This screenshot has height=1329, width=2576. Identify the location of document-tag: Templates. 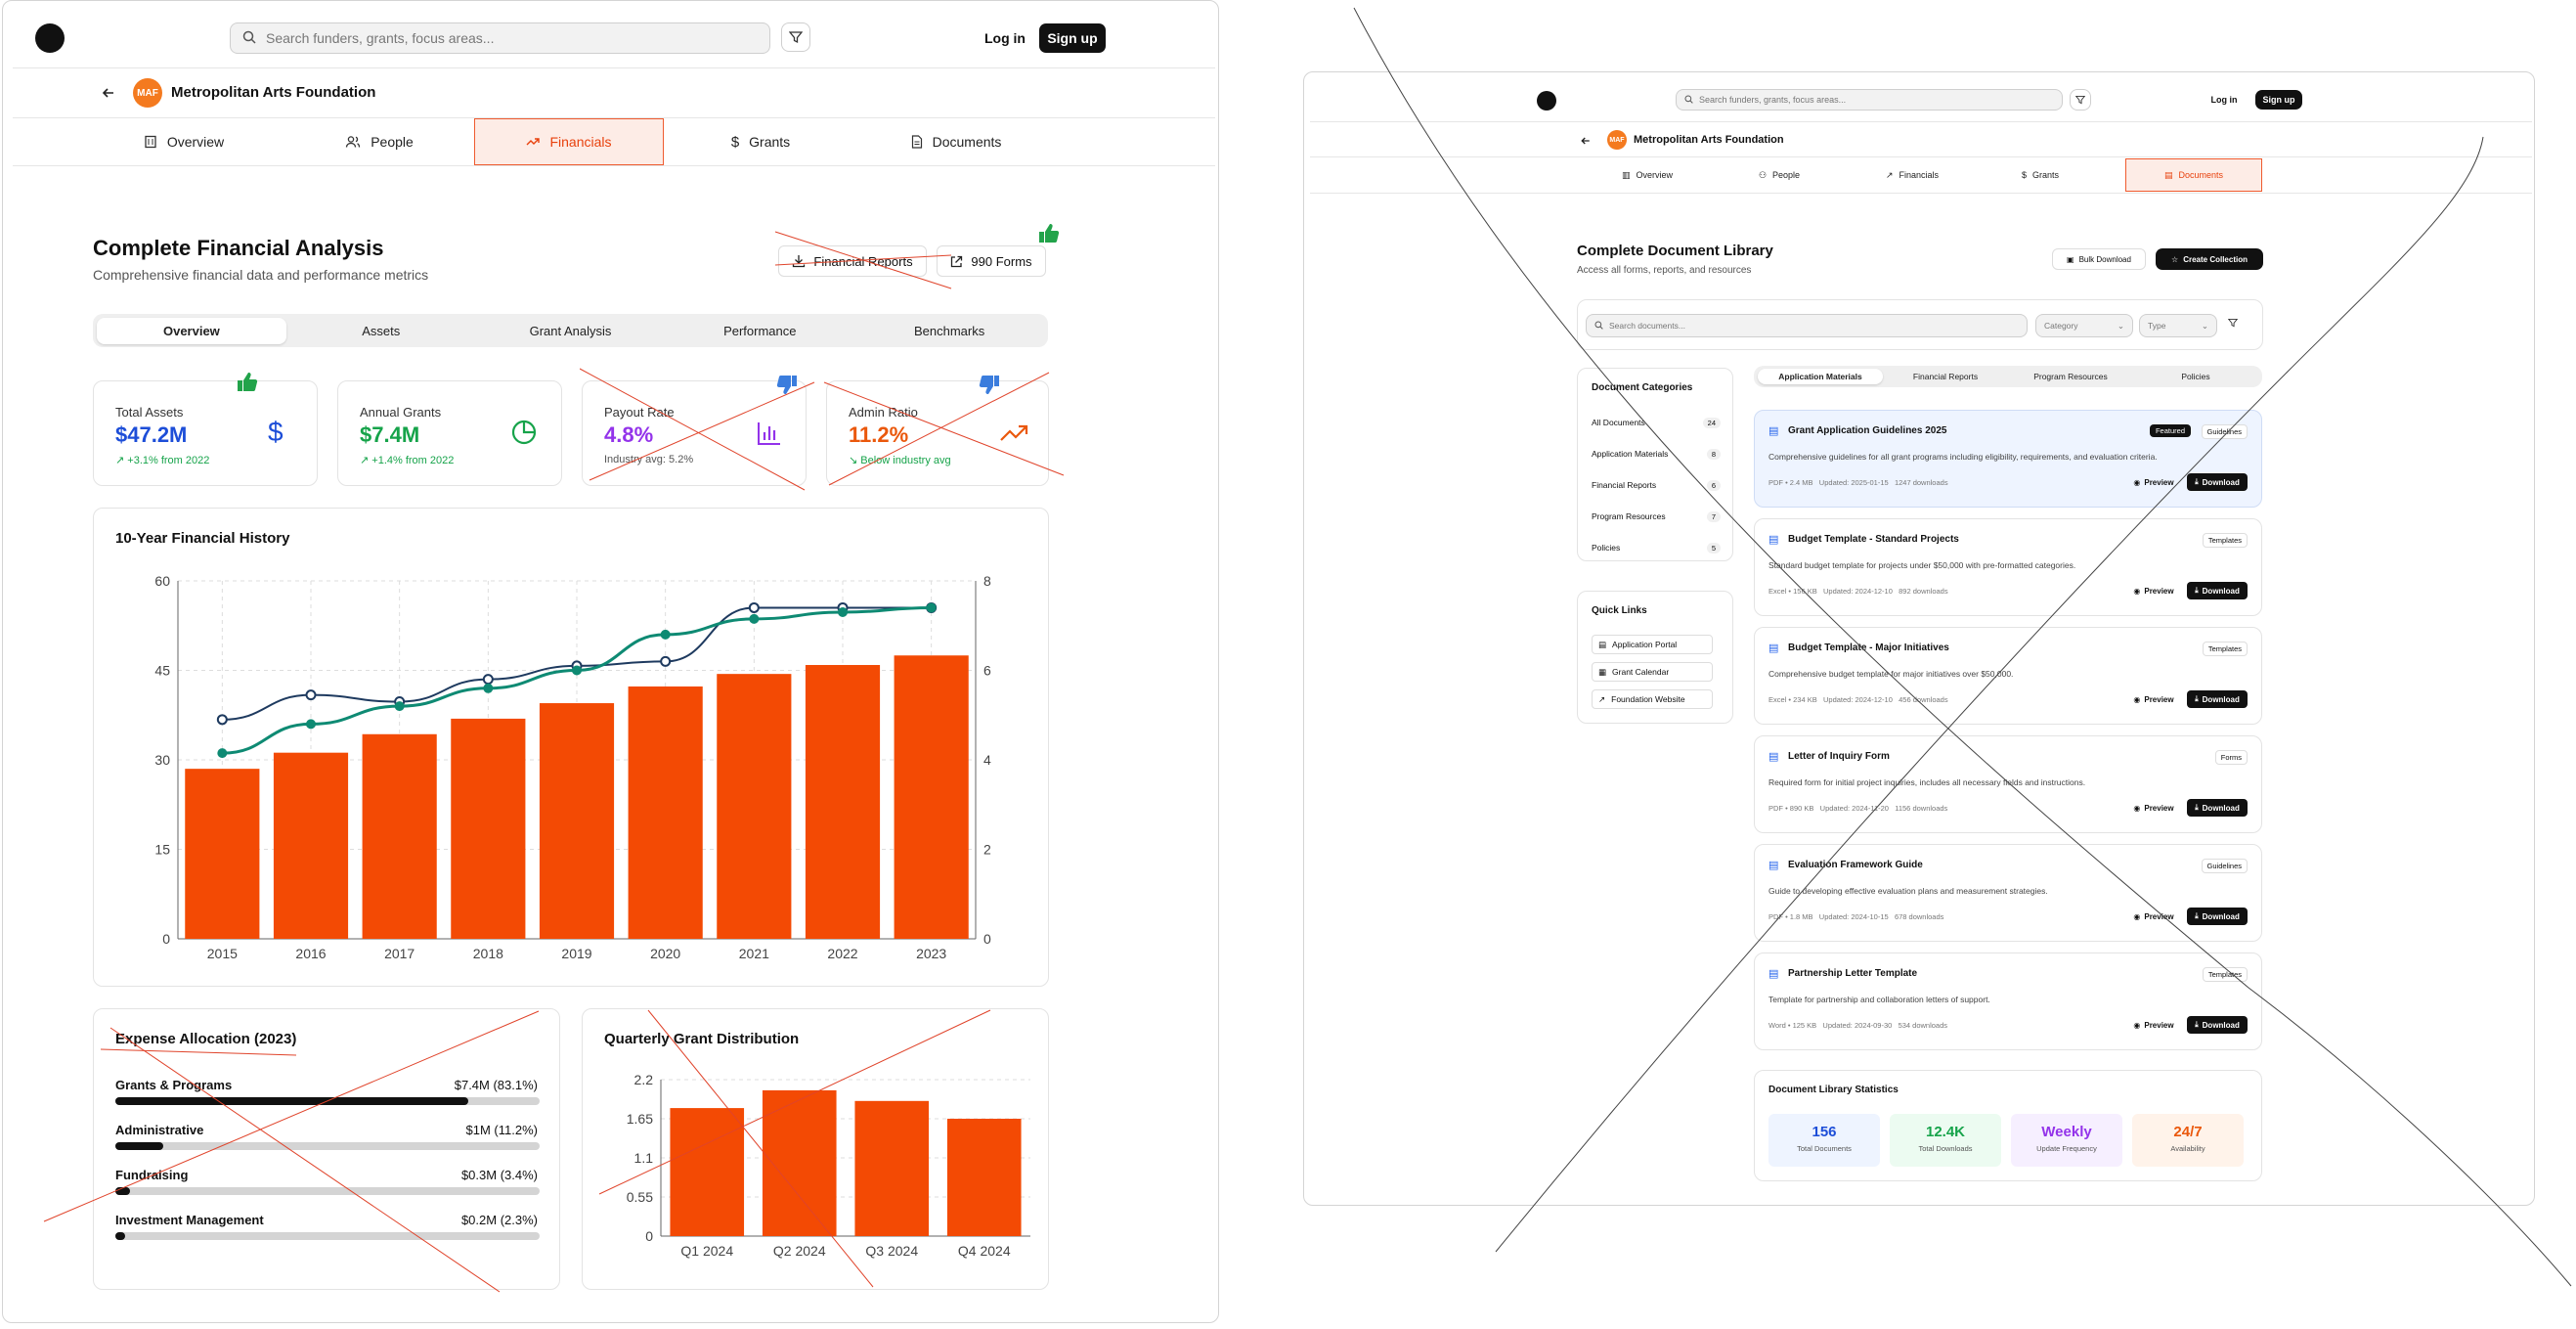
(2225, 541).